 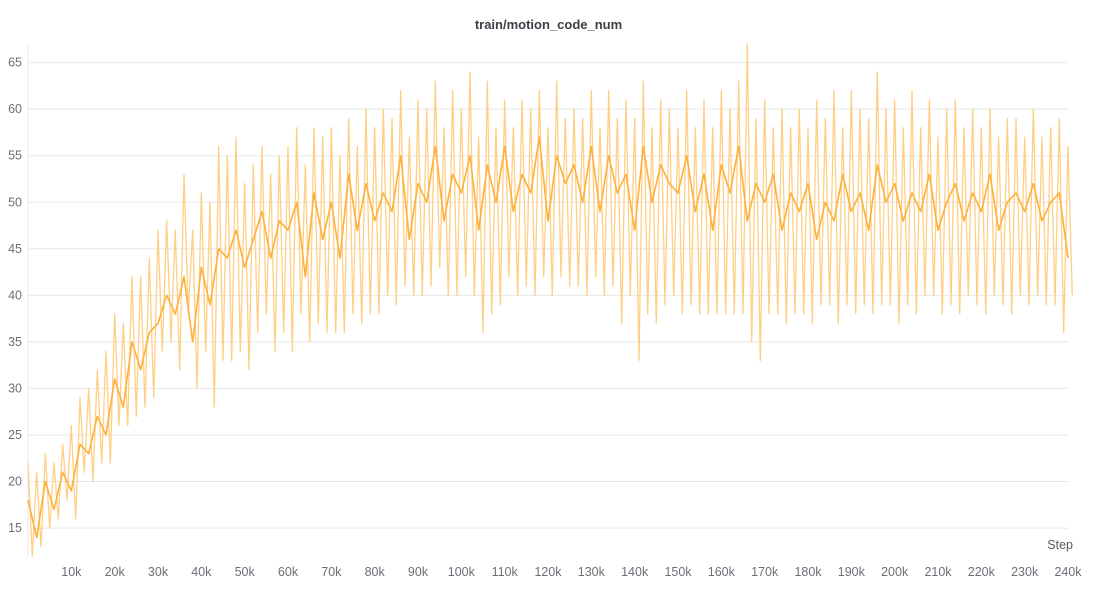 I want to click on x-tick-label: 30k, so click(x=158, y=572).